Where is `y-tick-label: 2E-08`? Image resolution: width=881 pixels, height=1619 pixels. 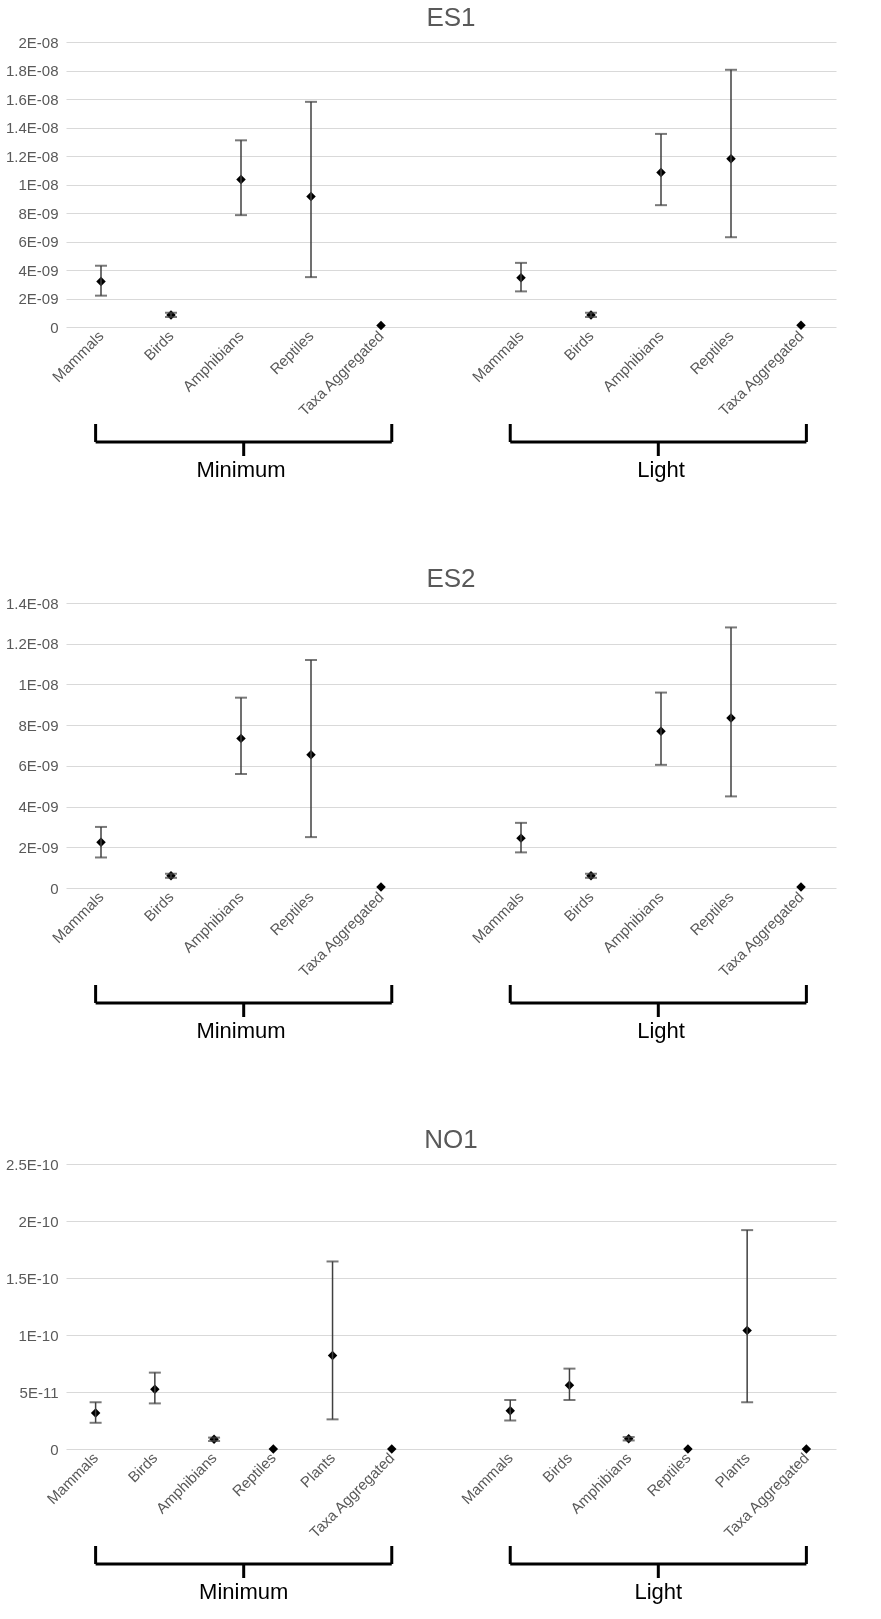
y-tick-label: 2E-08 is located at coordinates (38, 42).